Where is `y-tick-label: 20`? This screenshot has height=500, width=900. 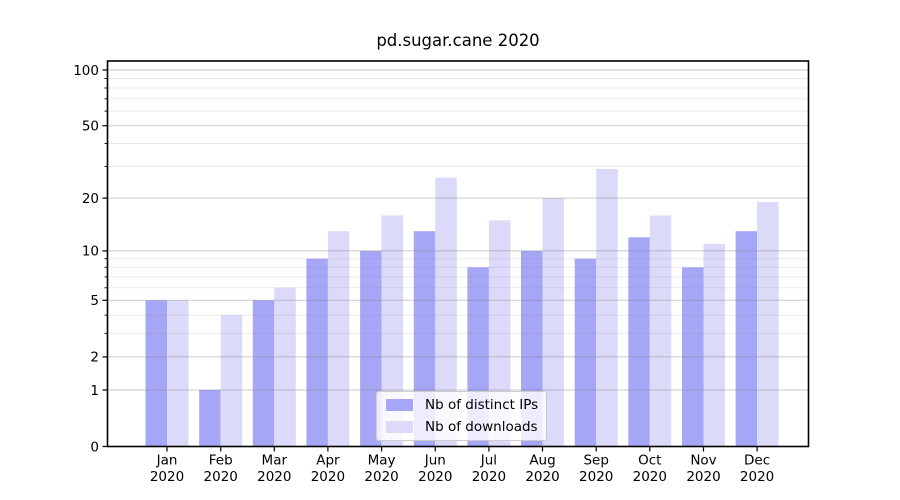 y-tick-label: 20 is located at coordinates (90, 199).